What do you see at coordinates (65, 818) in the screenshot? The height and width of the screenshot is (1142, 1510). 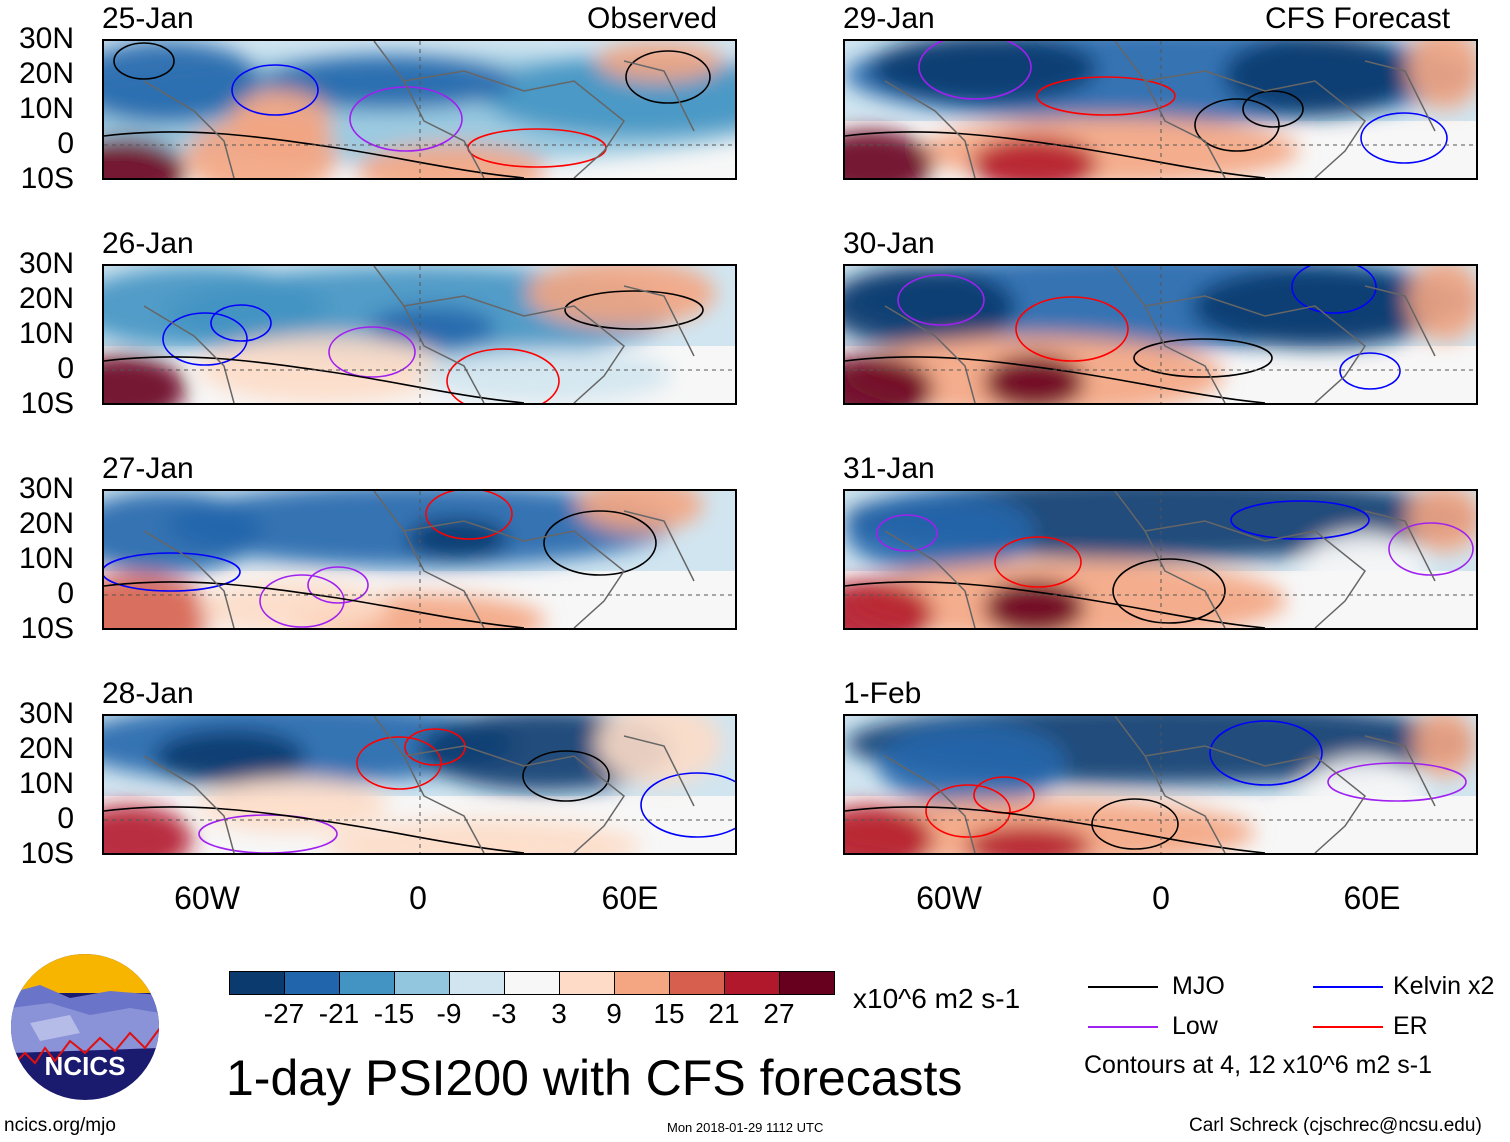 I see `y-tick-label: 0` at bounding box center [65, 818].